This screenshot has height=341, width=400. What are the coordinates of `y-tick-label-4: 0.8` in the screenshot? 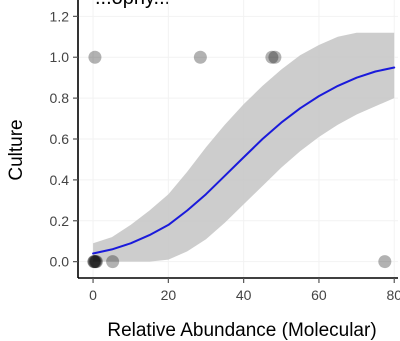 It's located at (60, 98).